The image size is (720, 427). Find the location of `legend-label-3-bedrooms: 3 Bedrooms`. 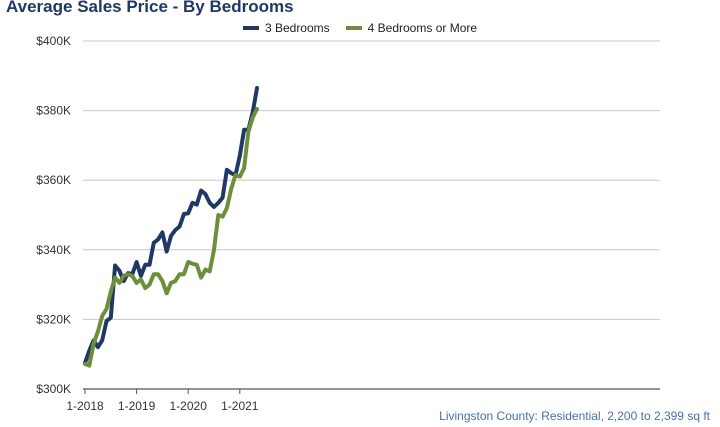

legend-label-3-bedrooms: 3 Bedrooms is located at coordinates (297, 28).